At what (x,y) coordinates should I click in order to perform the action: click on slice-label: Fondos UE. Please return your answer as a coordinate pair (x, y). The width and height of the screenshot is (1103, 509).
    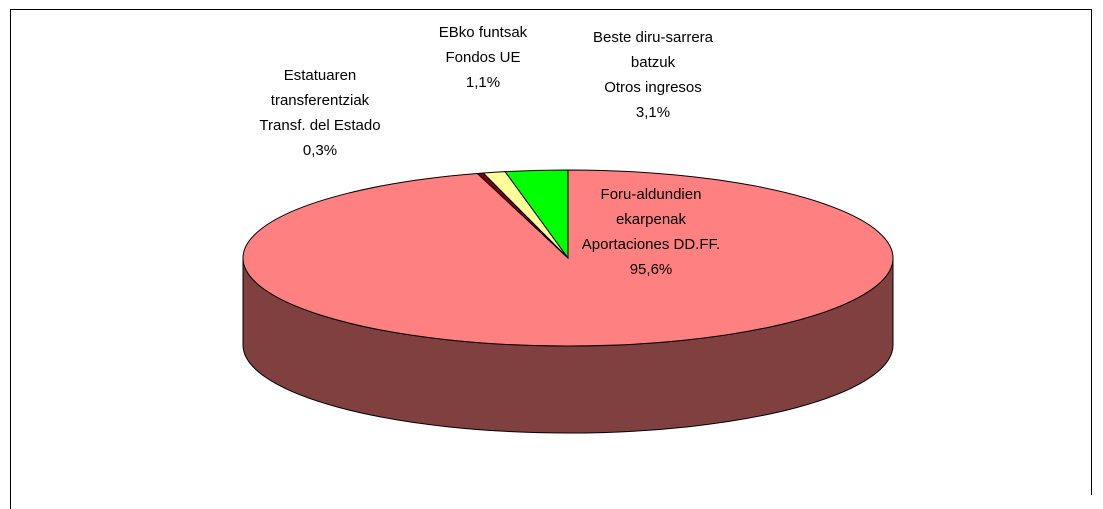
    Looking at the image, I should click on (482, 57).